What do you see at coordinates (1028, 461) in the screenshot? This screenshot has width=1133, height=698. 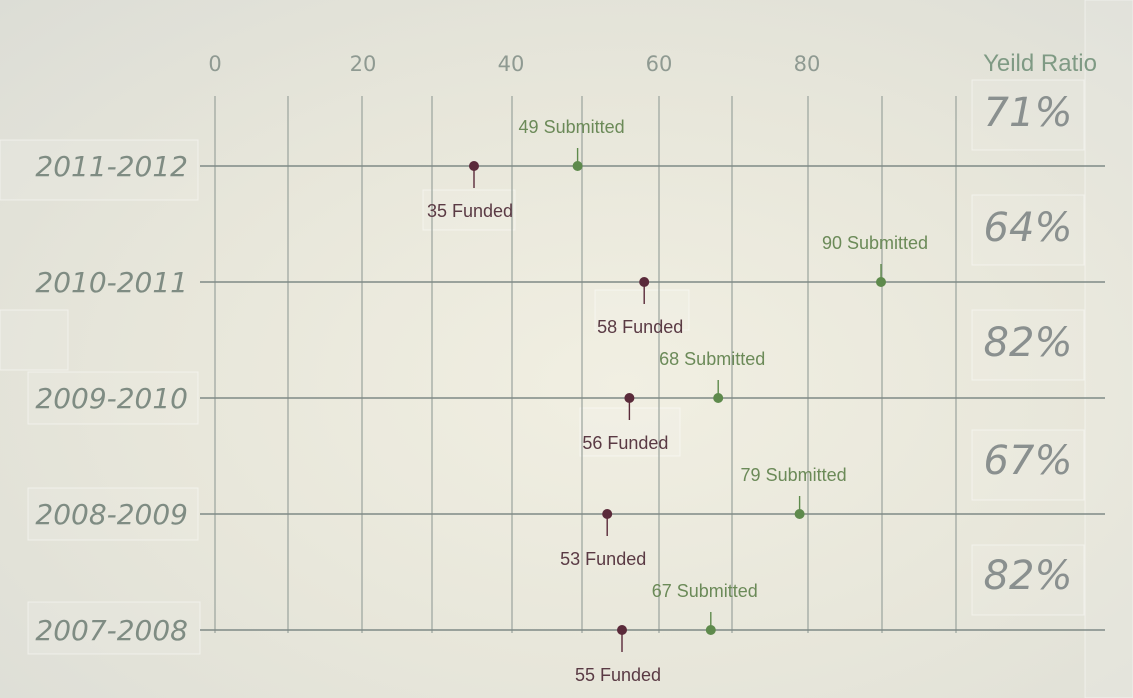 I see `yield-ratio-3: 67%` at bounding box center [1028, 461].